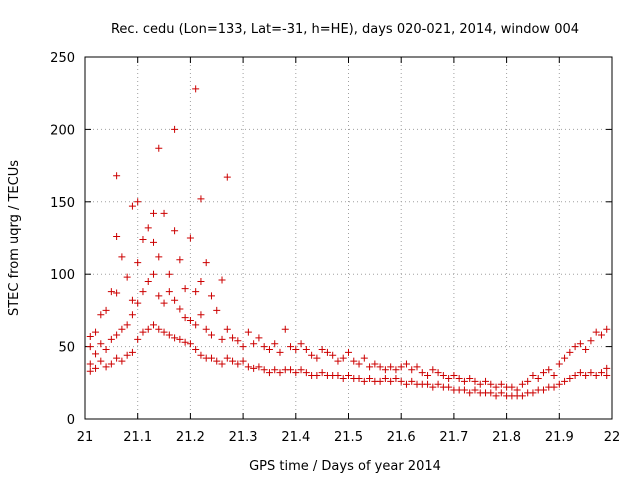 This screenshot has width=640, height=480. Describe the element at coordinates (243, 437) in the screenshot. I see `x-tick-label: 21.3` at that location.